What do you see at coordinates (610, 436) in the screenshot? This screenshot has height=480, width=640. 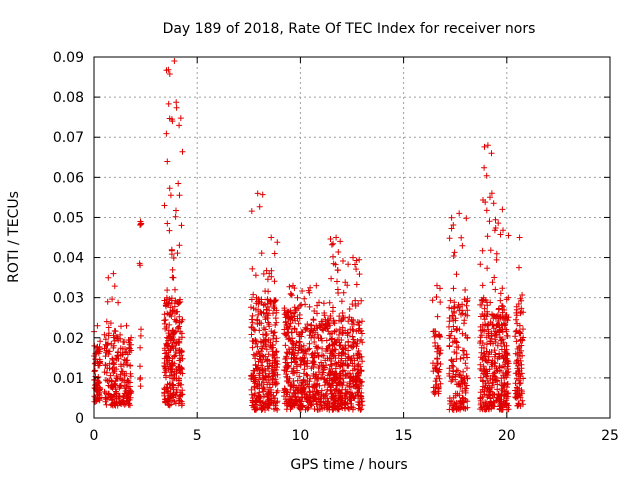 I see `x-tick-label: 25` at bounding box center [610, 436].